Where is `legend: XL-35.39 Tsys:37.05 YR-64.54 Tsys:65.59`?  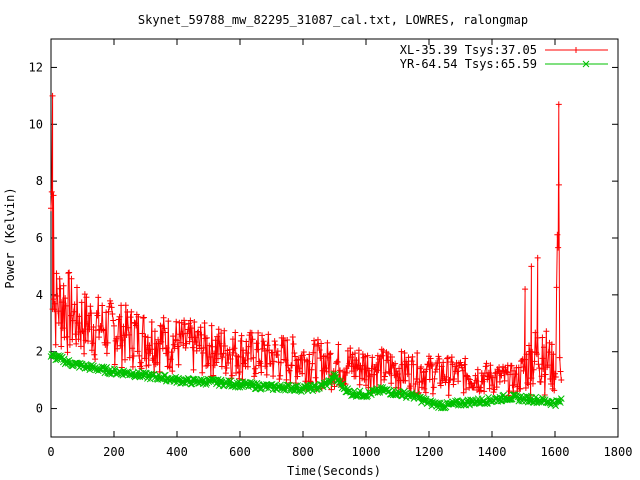
legend: XL-35.39 Tsys:37.05 YR-64.54 Tsys:65.59 is located at coordinates (504, 57).